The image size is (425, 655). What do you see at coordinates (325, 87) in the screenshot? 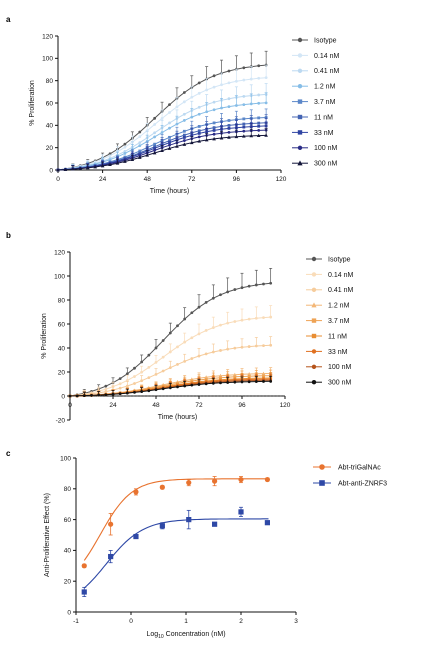
I see `legend-label: 1.2 nM` at bounding box center [325, 87].